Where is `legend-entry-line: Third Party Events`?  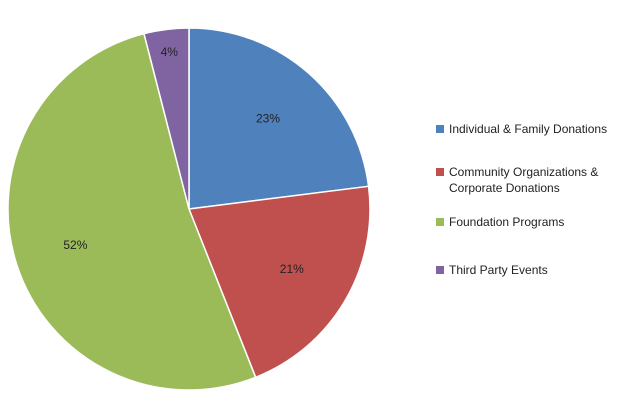 legend-entry-line: Third Party Events is located at coordinates (498, 270).